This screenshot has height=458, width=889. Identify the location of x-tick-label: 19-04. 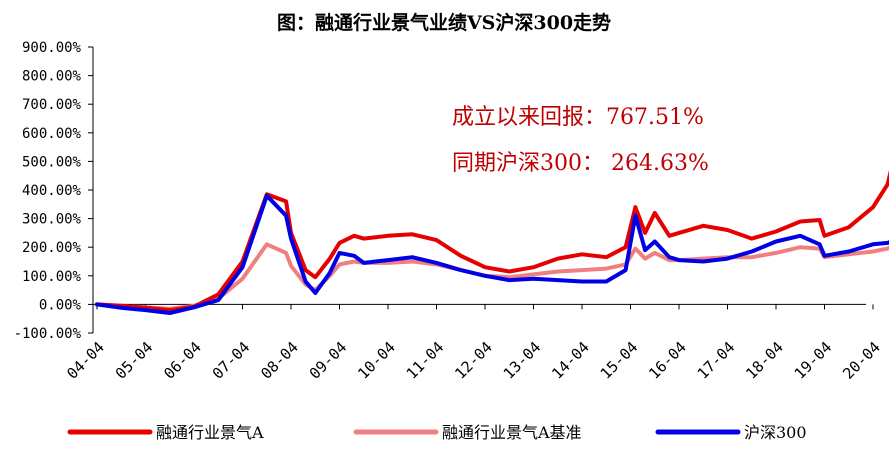
(813, 360).